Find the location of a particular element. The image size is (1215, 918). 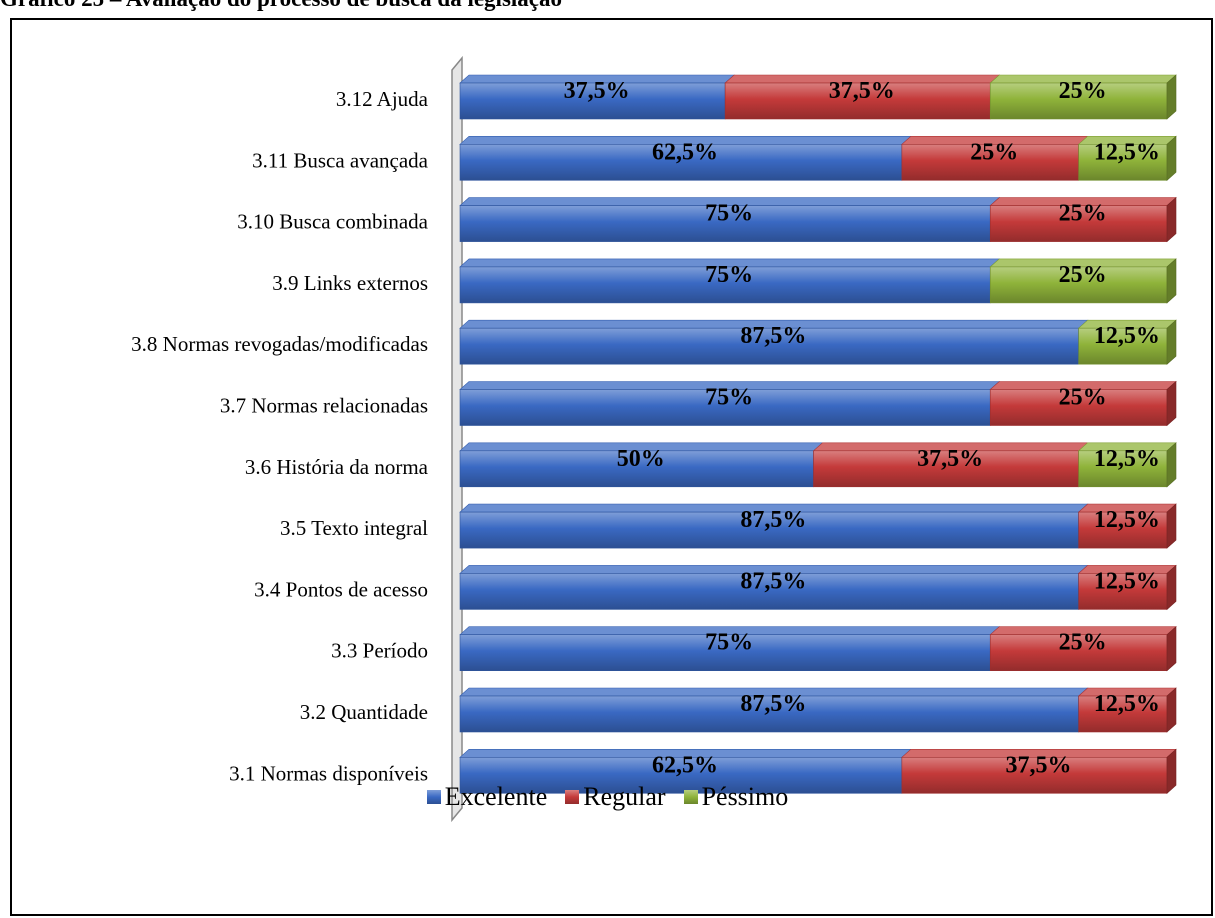

category-label: 3.9 Links externos is located at coordinates (350, 283).